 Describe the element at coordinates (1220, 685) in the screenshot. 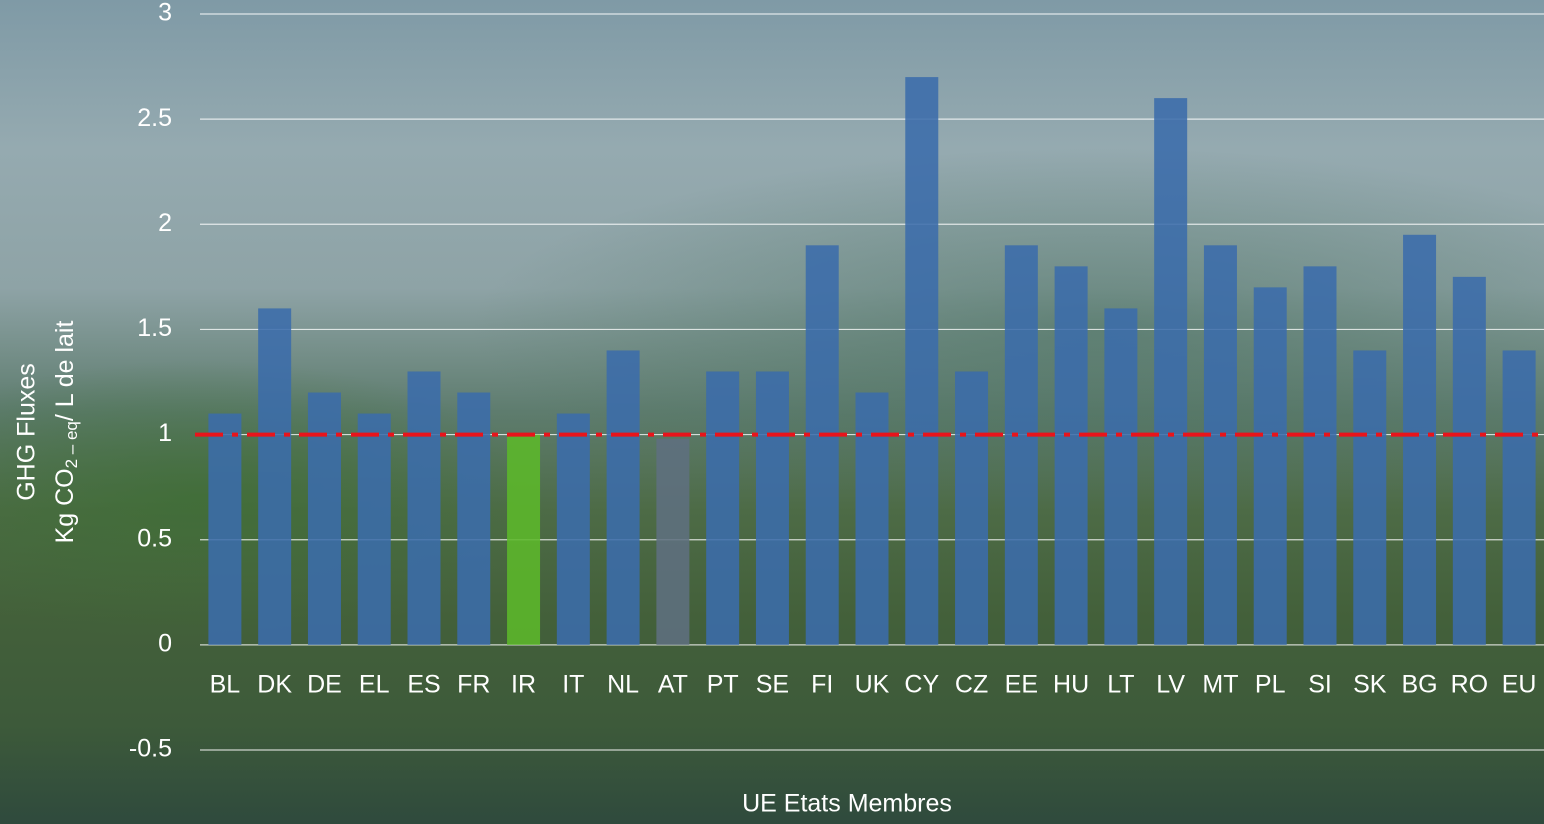

I see `x-tick-label: MT` at that location.